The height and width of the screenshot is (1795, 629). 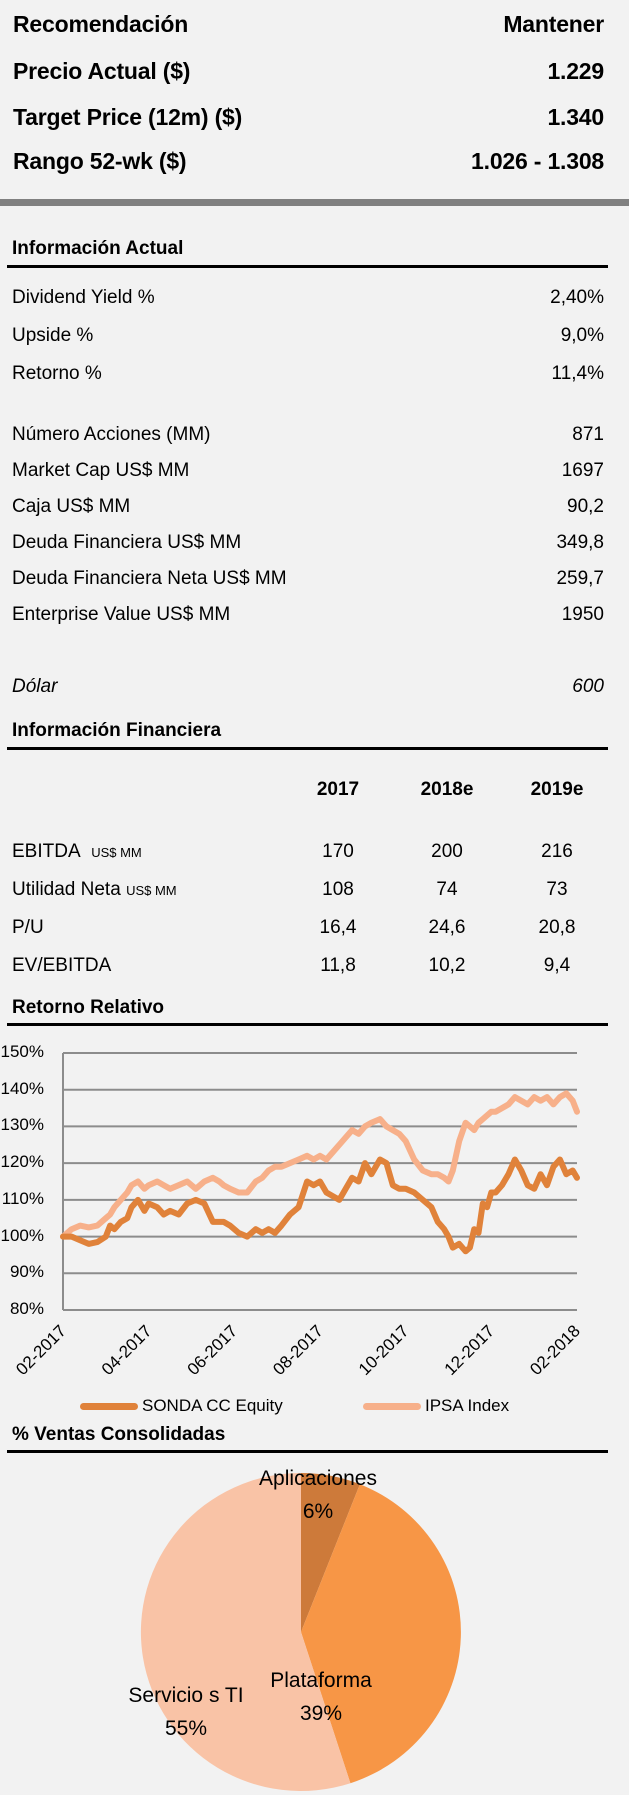 I want to click on summary-label: Precio Actual ($), so click(x=102, y=70).